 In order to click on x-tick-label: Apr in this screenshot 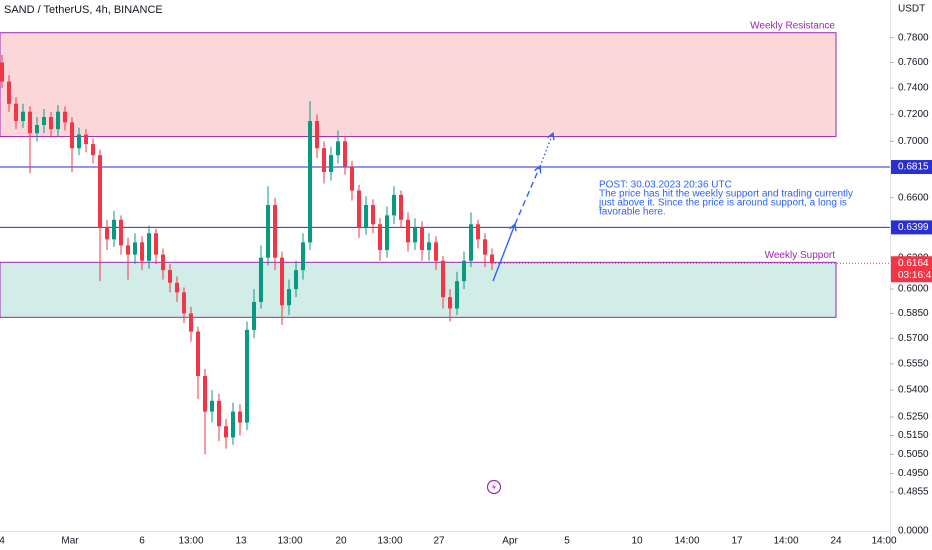, I will do `click(510, 541)`.